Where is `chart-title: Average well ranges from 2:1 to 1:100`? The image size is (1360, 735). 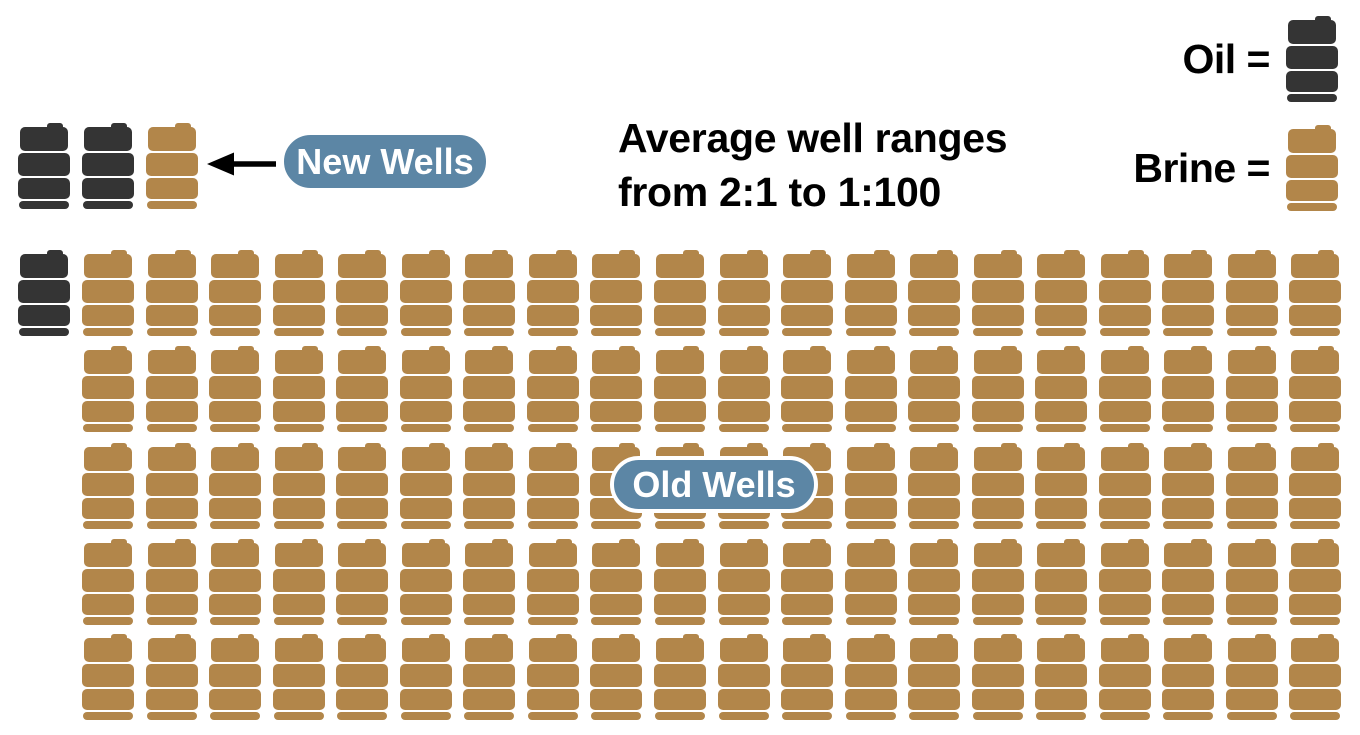 chart-title: Average well ranges from 2:1 to 1:100 is located at coordinates (813, 165).